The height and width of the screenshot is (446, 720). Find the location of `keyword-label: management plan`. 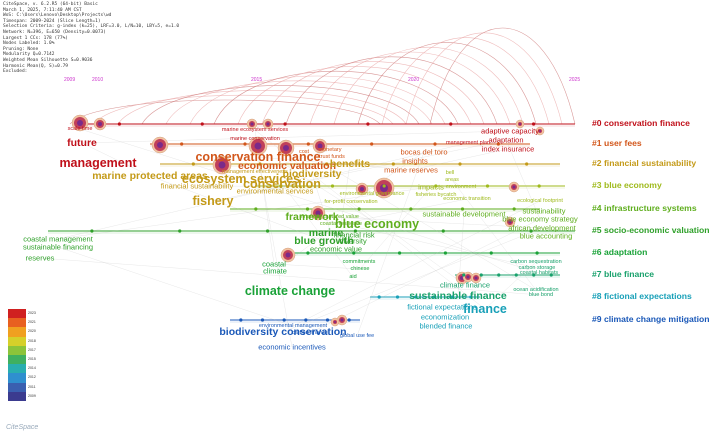

keyword-label: management plan is located at coordinates (468, 143).